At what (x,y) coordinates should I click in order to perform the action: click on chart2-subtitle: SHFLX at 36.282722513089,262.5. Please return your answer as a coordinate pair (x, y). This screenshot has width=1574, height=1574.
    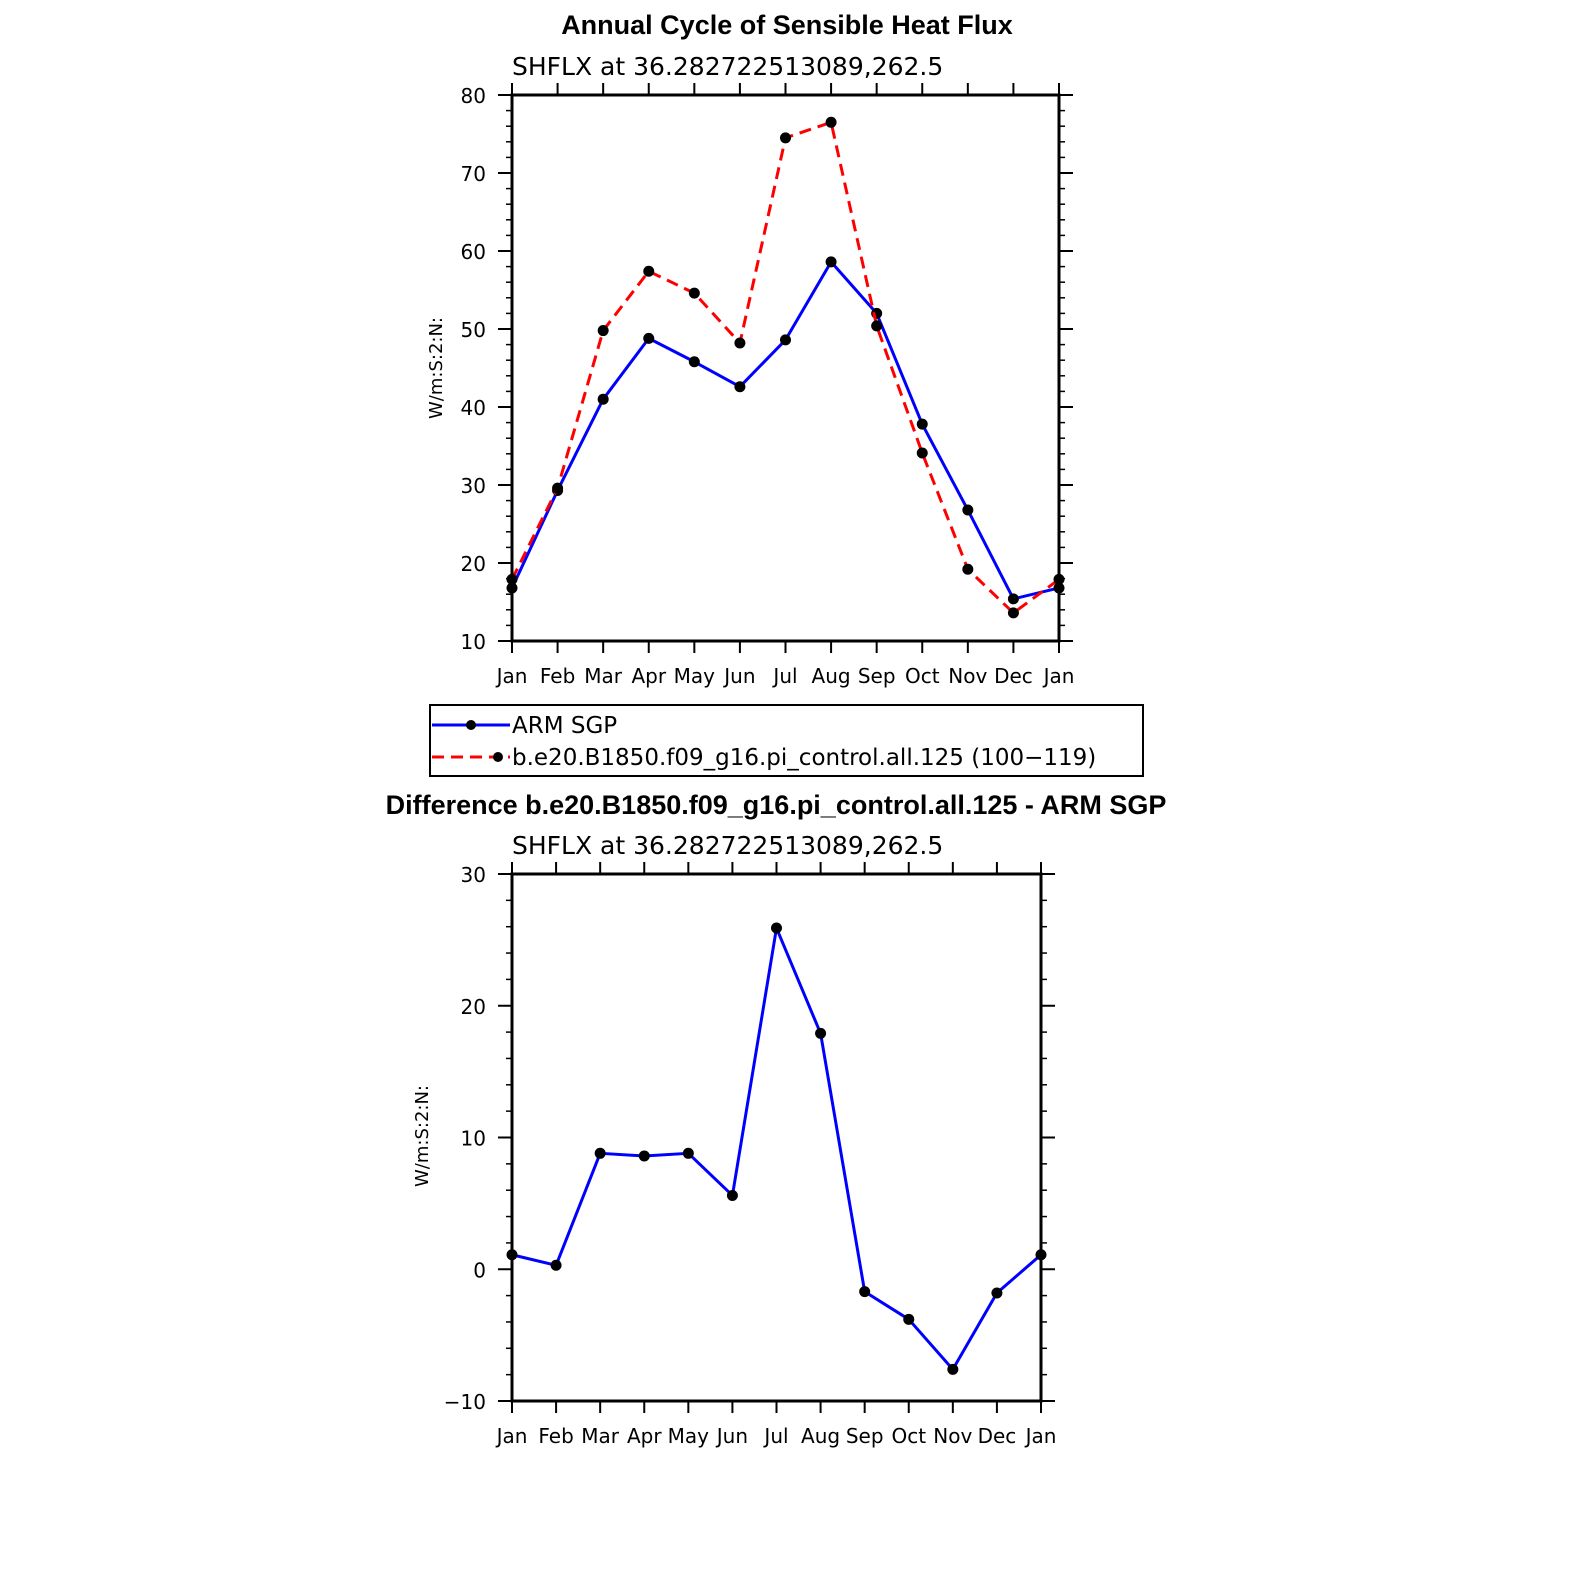
    Looking at the image, I should click on (727, 845).